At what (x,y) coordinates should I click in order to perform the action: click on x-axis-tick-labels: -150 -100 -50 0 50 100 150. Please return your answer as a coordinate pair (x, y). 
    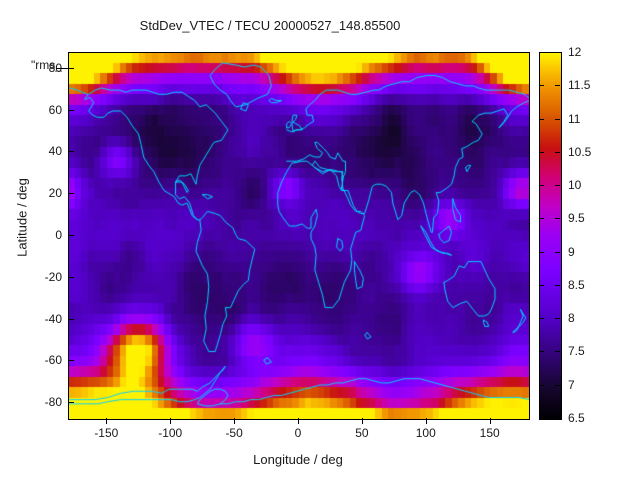
    Looking at the image, I should click on (298, 435).